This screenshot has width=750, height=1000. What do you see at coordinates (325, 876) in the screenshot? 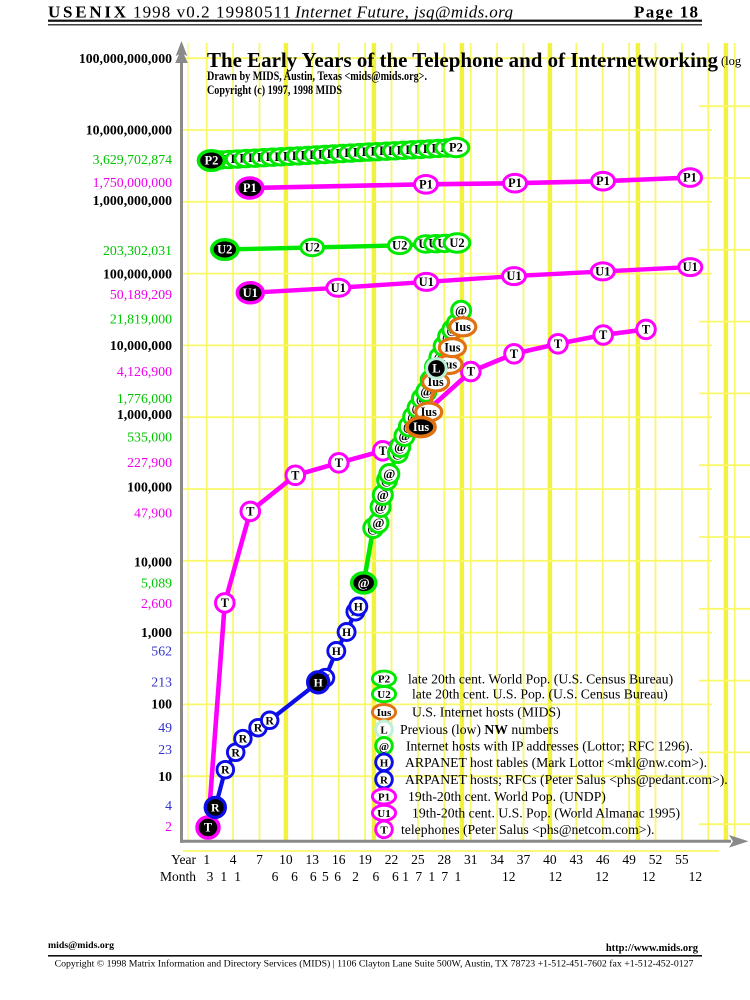
I see `svg-text: 5` at bounding box center [325, 876].